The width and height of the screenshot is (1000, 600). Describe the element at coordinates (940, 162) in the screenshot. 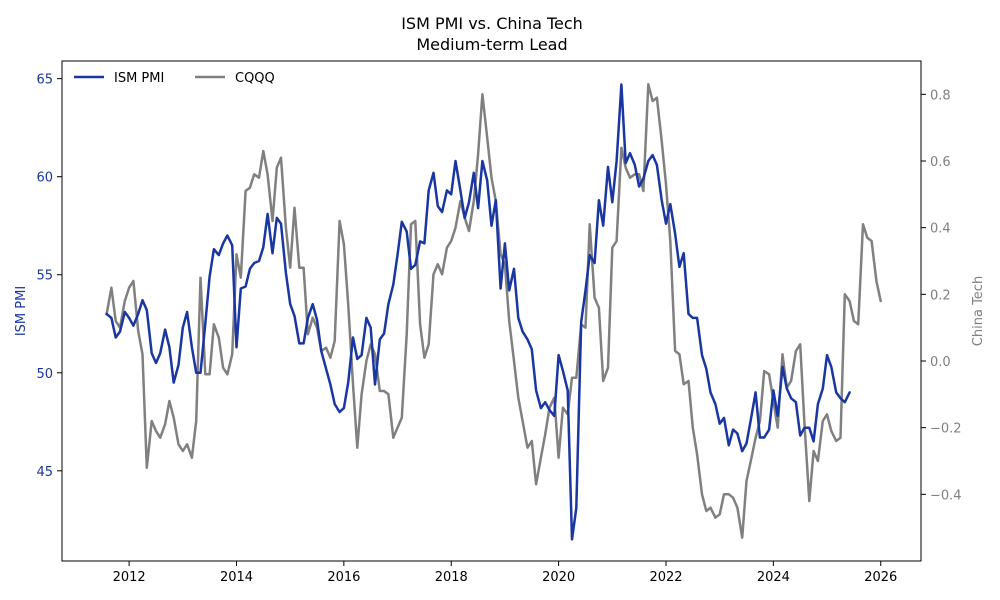

I see `right-tick-label: 0.6` at that location.